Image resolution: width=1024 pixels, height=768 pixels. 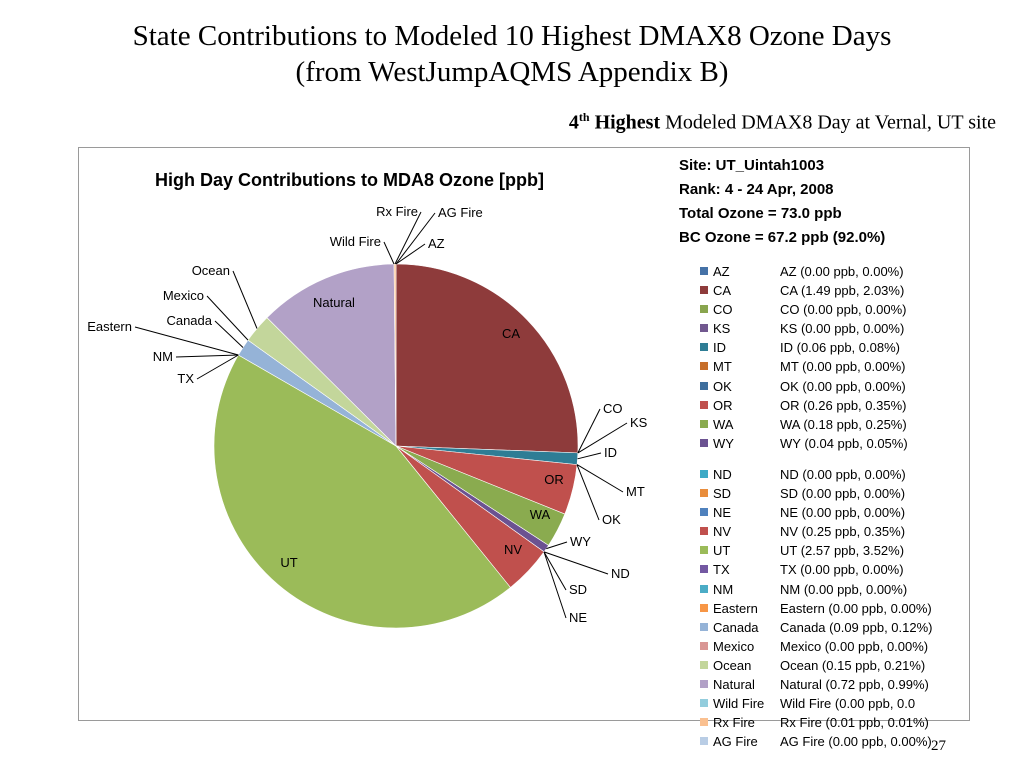 What do you see at coordinates (722, 329) in the screenshot?
I see `legend-name: KS` at bounding box center [722, 329].